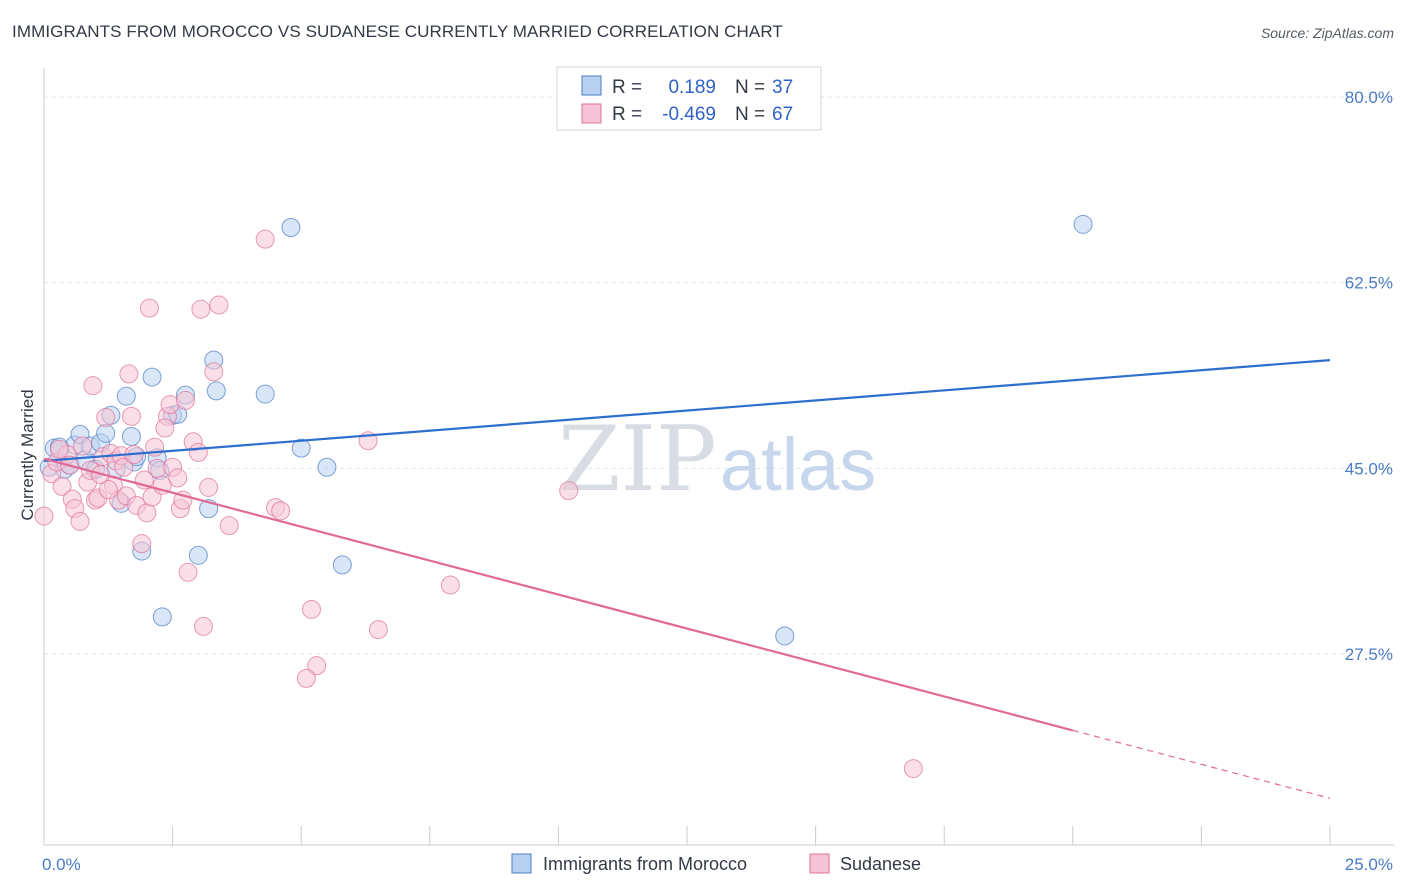 The height and width of the screenshot is (892, 1406). What do you see at coordinates (1369, 864) in the screenshot?
I see `x-tick-label-1: 25.0%` at bounding box center [1369, 864].